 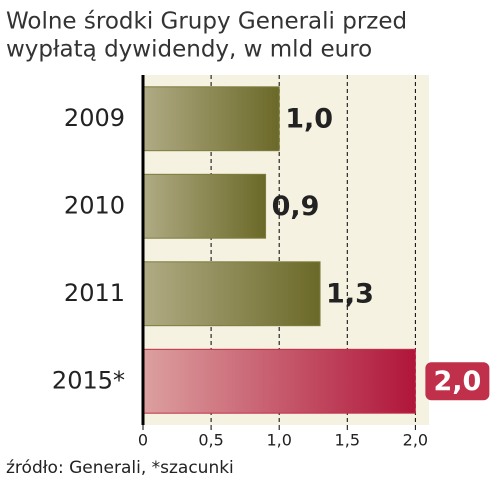 I want to click on x-tick-label: 2,0, so click(x=415, y=440).